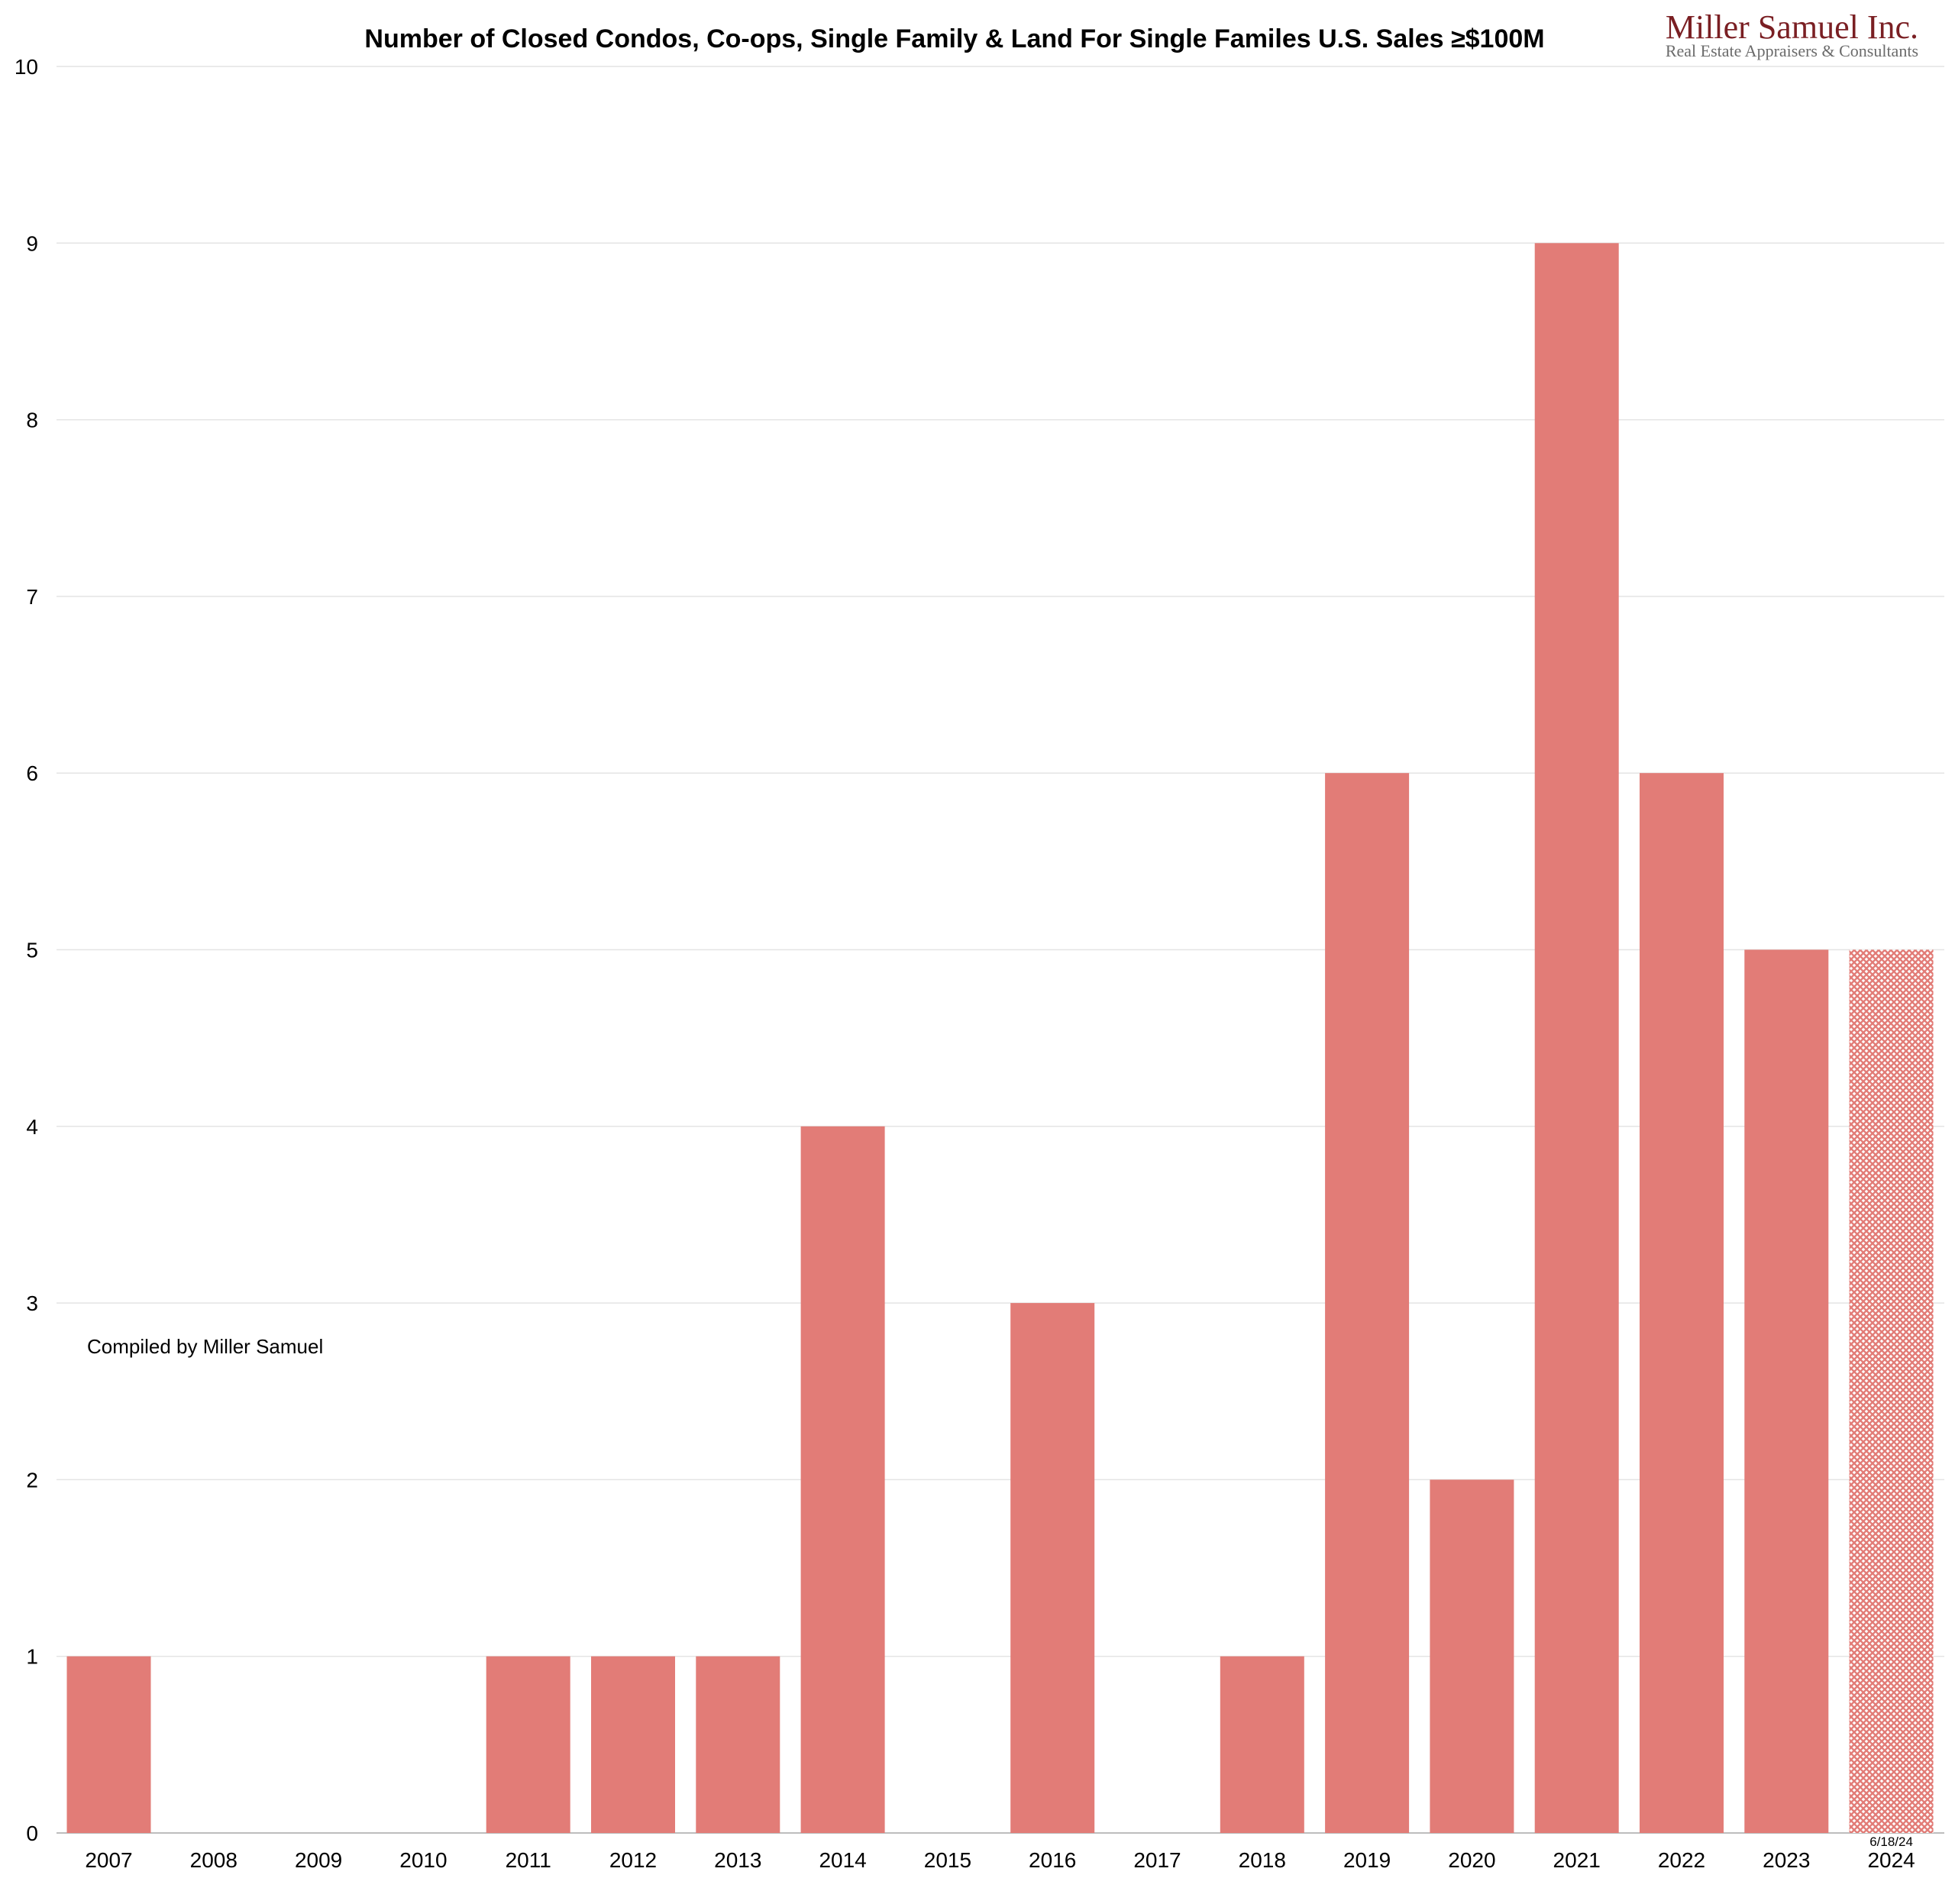  What do you see at coordinates (1263, 1860) in the screenshot?
I see `x-tick-label: 2018` at bounding box center [1263, 1860].